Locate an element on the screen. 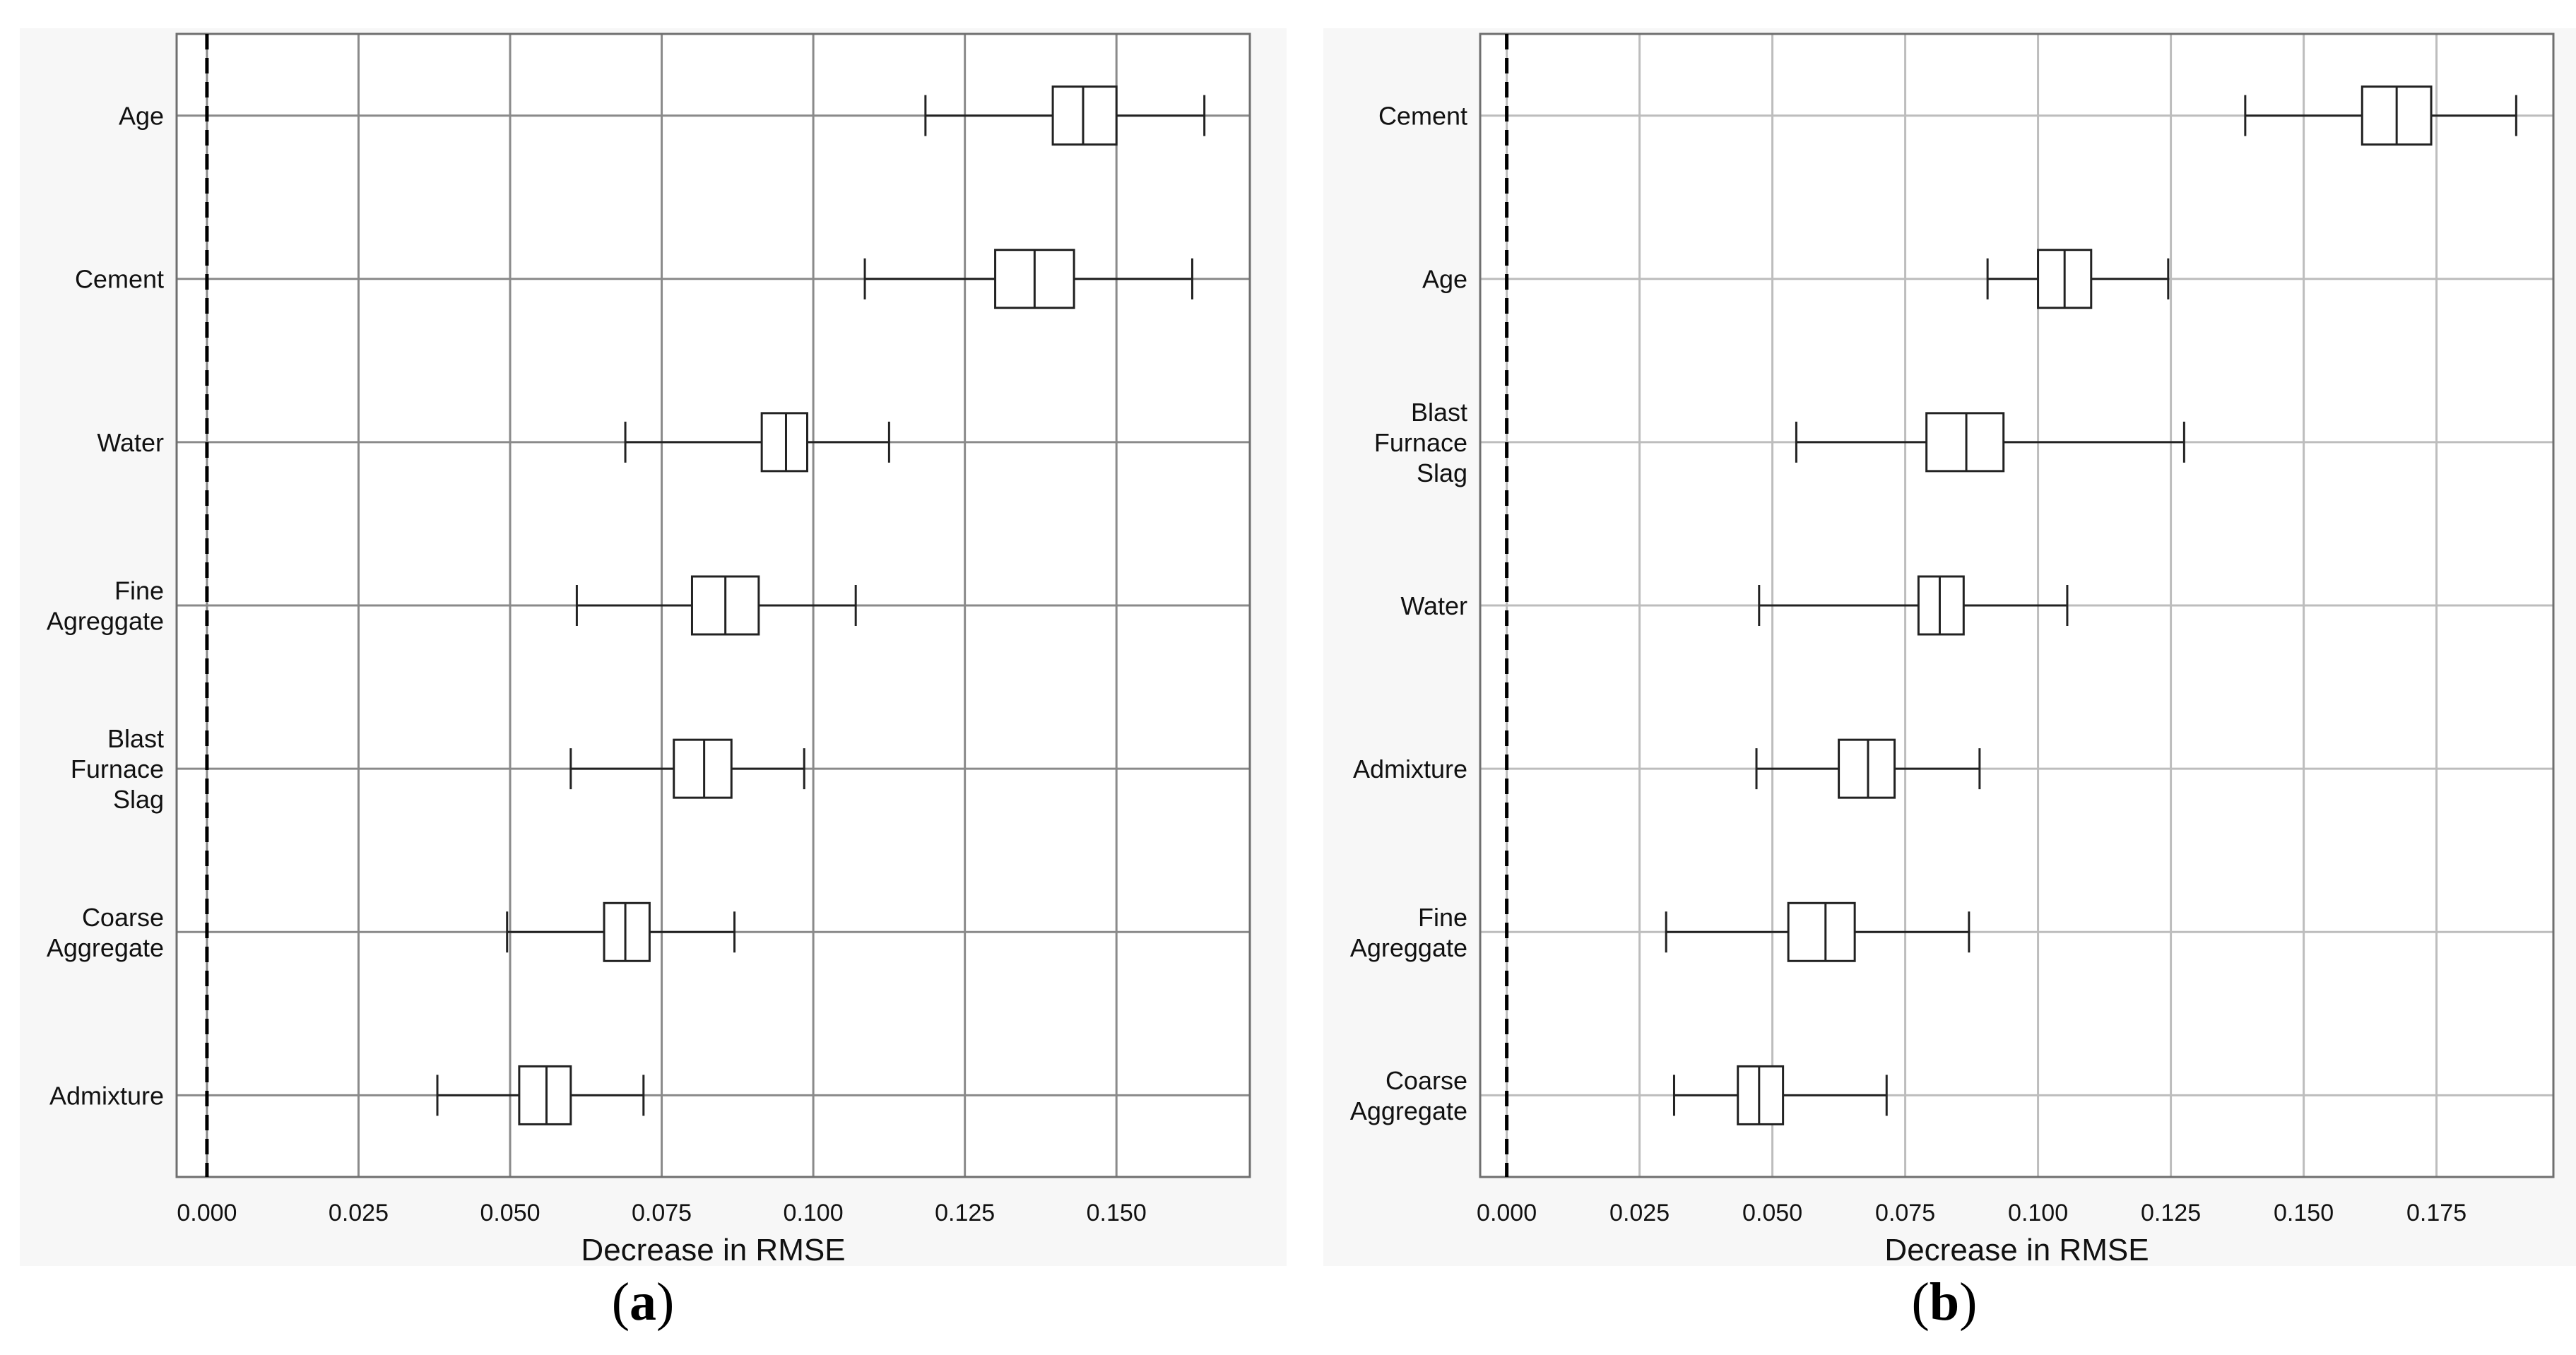 The image size is (2576, 1355). x-tick-label: 0.175 is located at coordinates (2436, 1213).